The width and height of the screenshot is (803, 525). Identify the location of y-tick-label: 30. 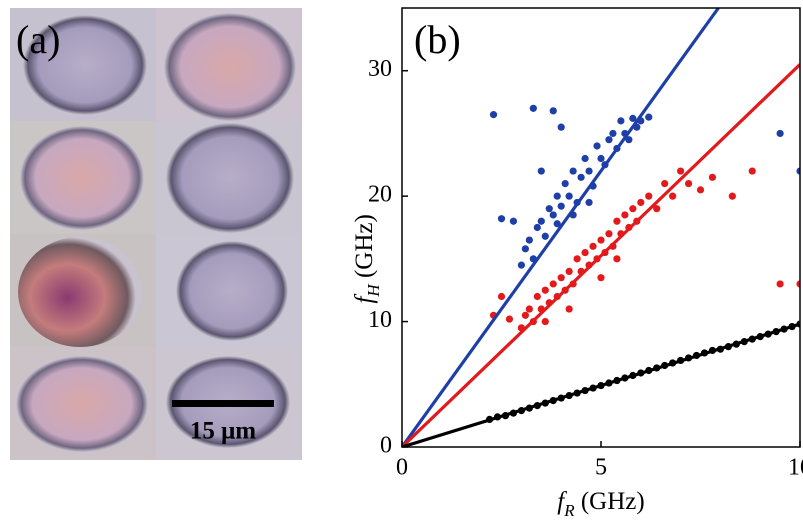
(380, 69).